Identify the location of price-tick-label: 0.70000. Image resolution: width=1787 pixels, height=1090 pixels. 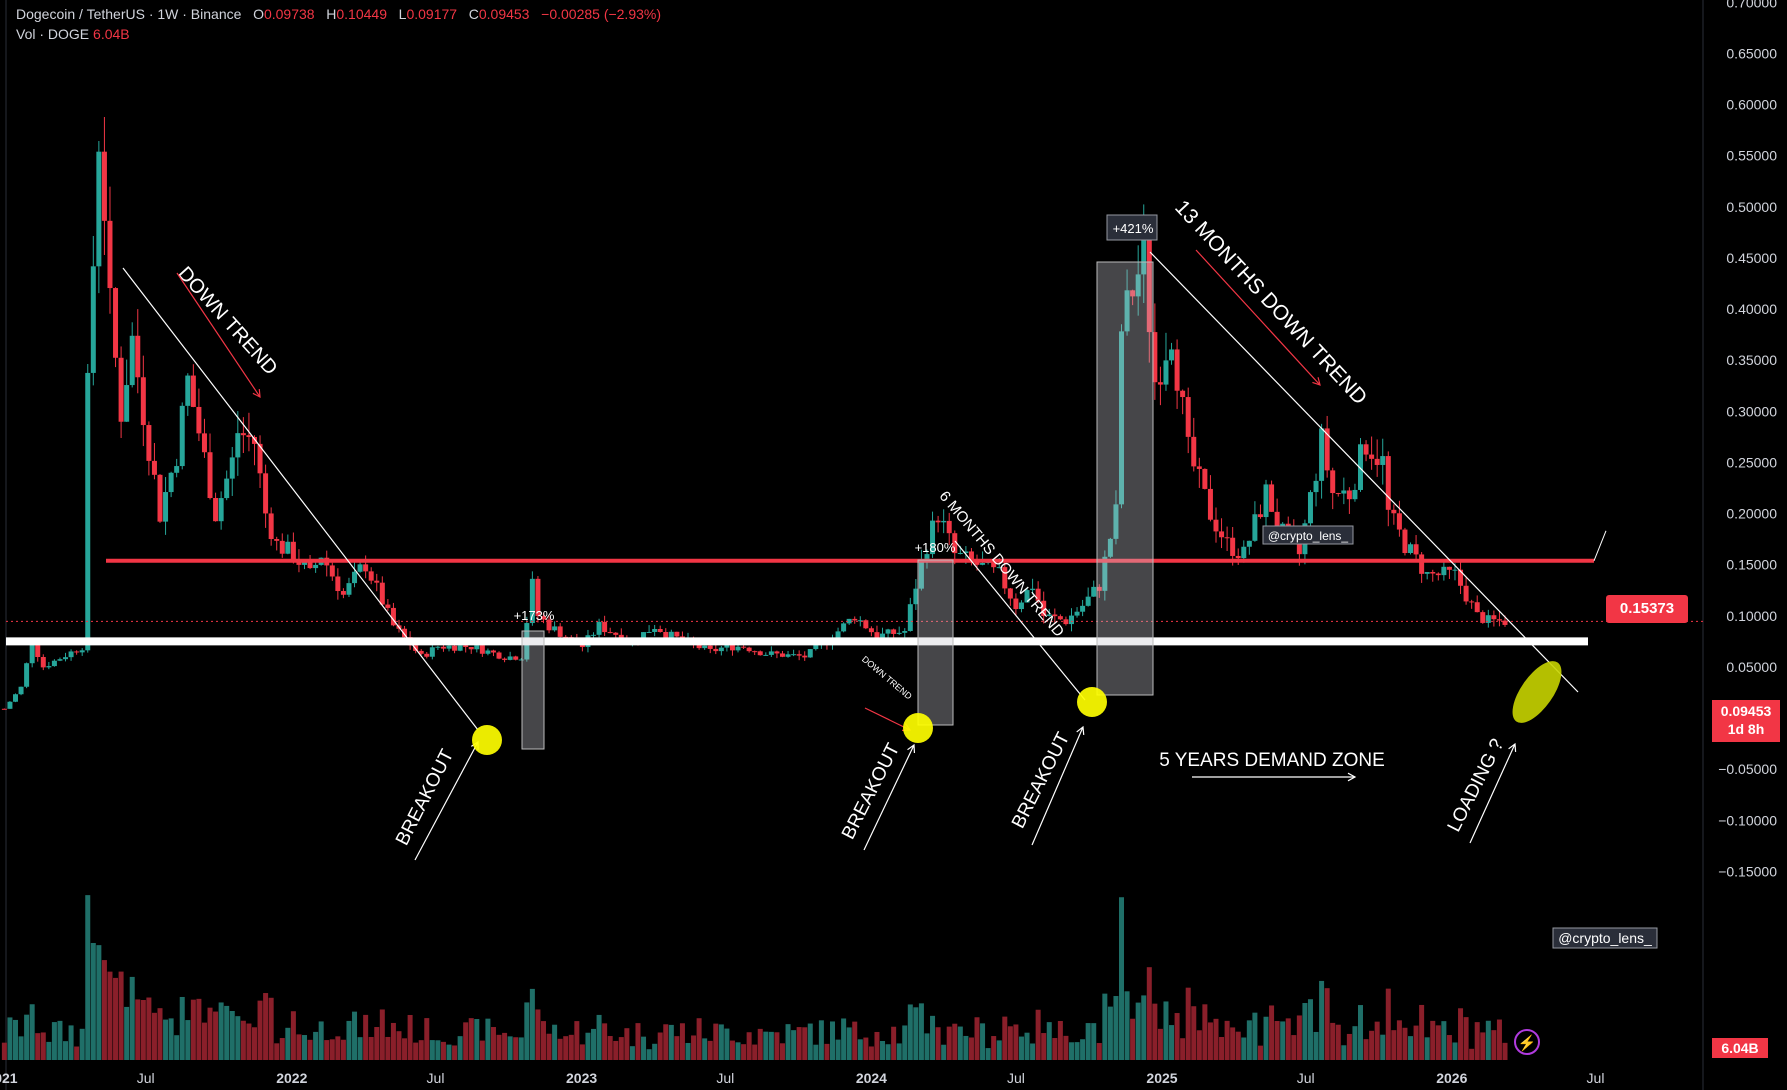
(1751, 5).